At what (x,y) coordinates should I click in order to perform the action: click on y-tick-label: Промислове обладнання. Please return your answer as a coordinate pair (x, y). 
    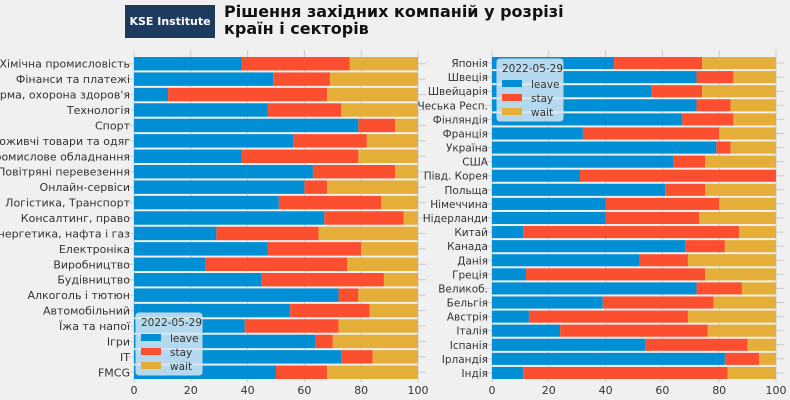
    Looking at the image, I should click on (65, 156).